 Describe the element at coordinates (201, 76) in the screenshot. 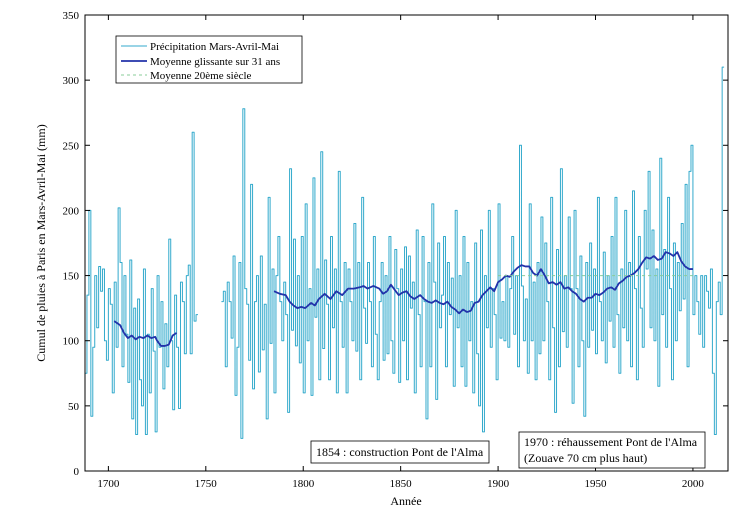

I see `legend-label-century-average: Moyenne 20ème siècle` at that location.